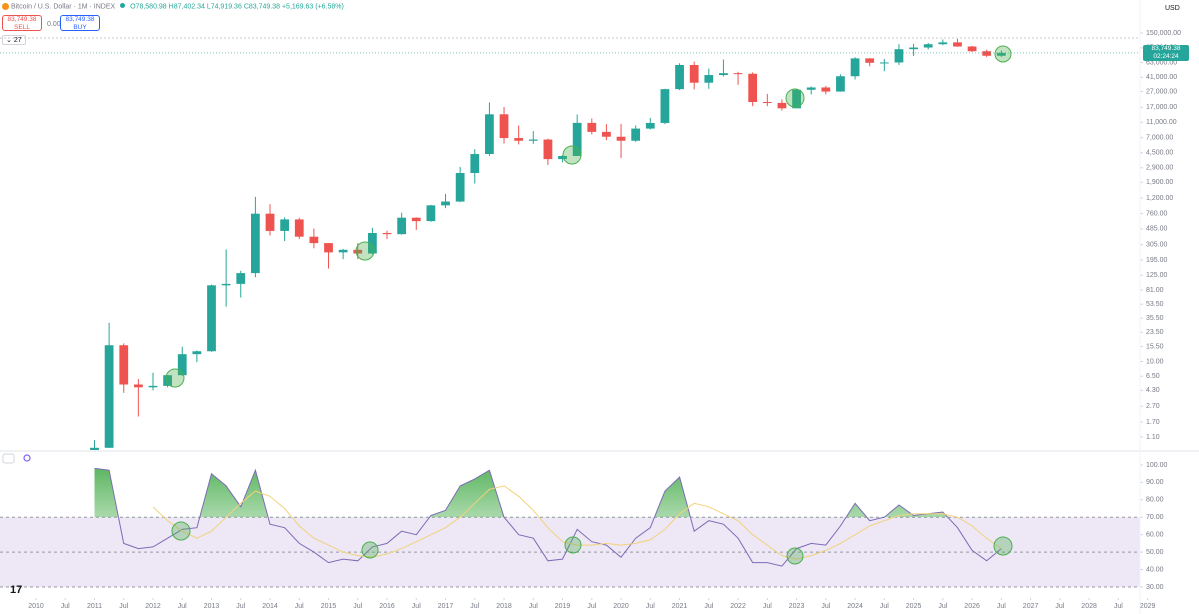 The width and height of the screenshot is (1199, 614). What do you see at coordinates (1155, 318) in the screenshot?
I see `y-tick-label: 35.50` at bounding box center [1155, 318].